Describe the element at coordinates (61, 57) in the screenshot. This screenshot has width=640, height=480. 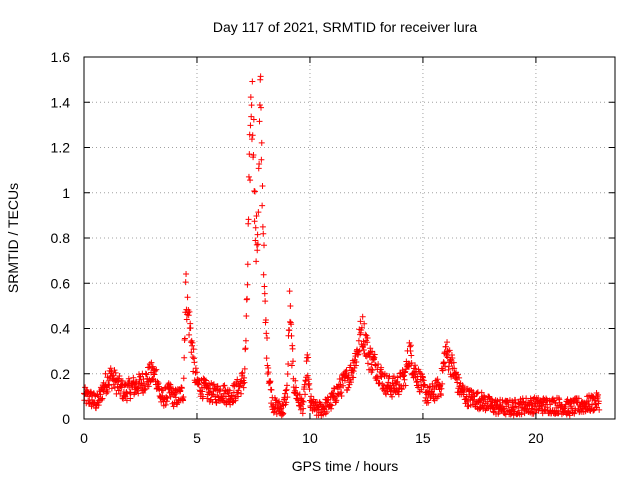
I see `y-tick-label: 1.6` at that location.